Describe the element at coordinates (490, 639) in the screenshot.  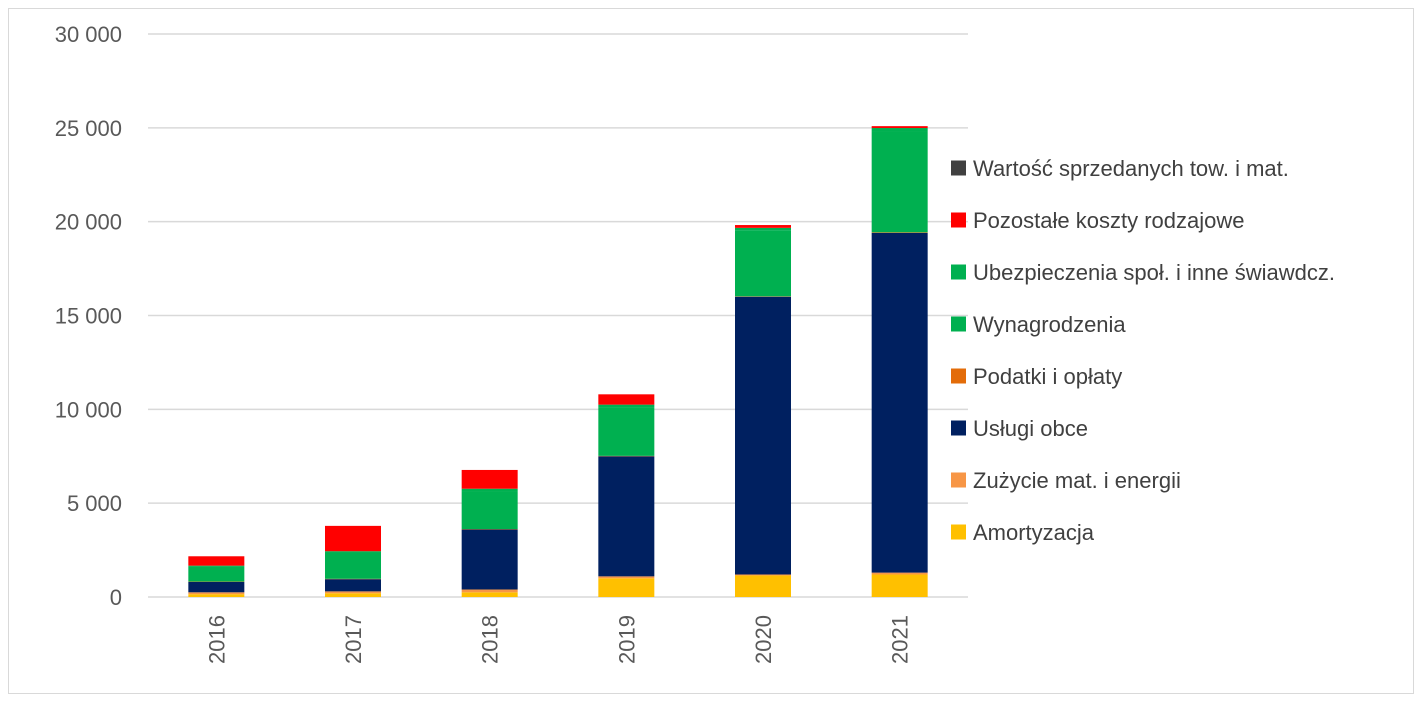
I see `x-tick-label: 2018` at that location.